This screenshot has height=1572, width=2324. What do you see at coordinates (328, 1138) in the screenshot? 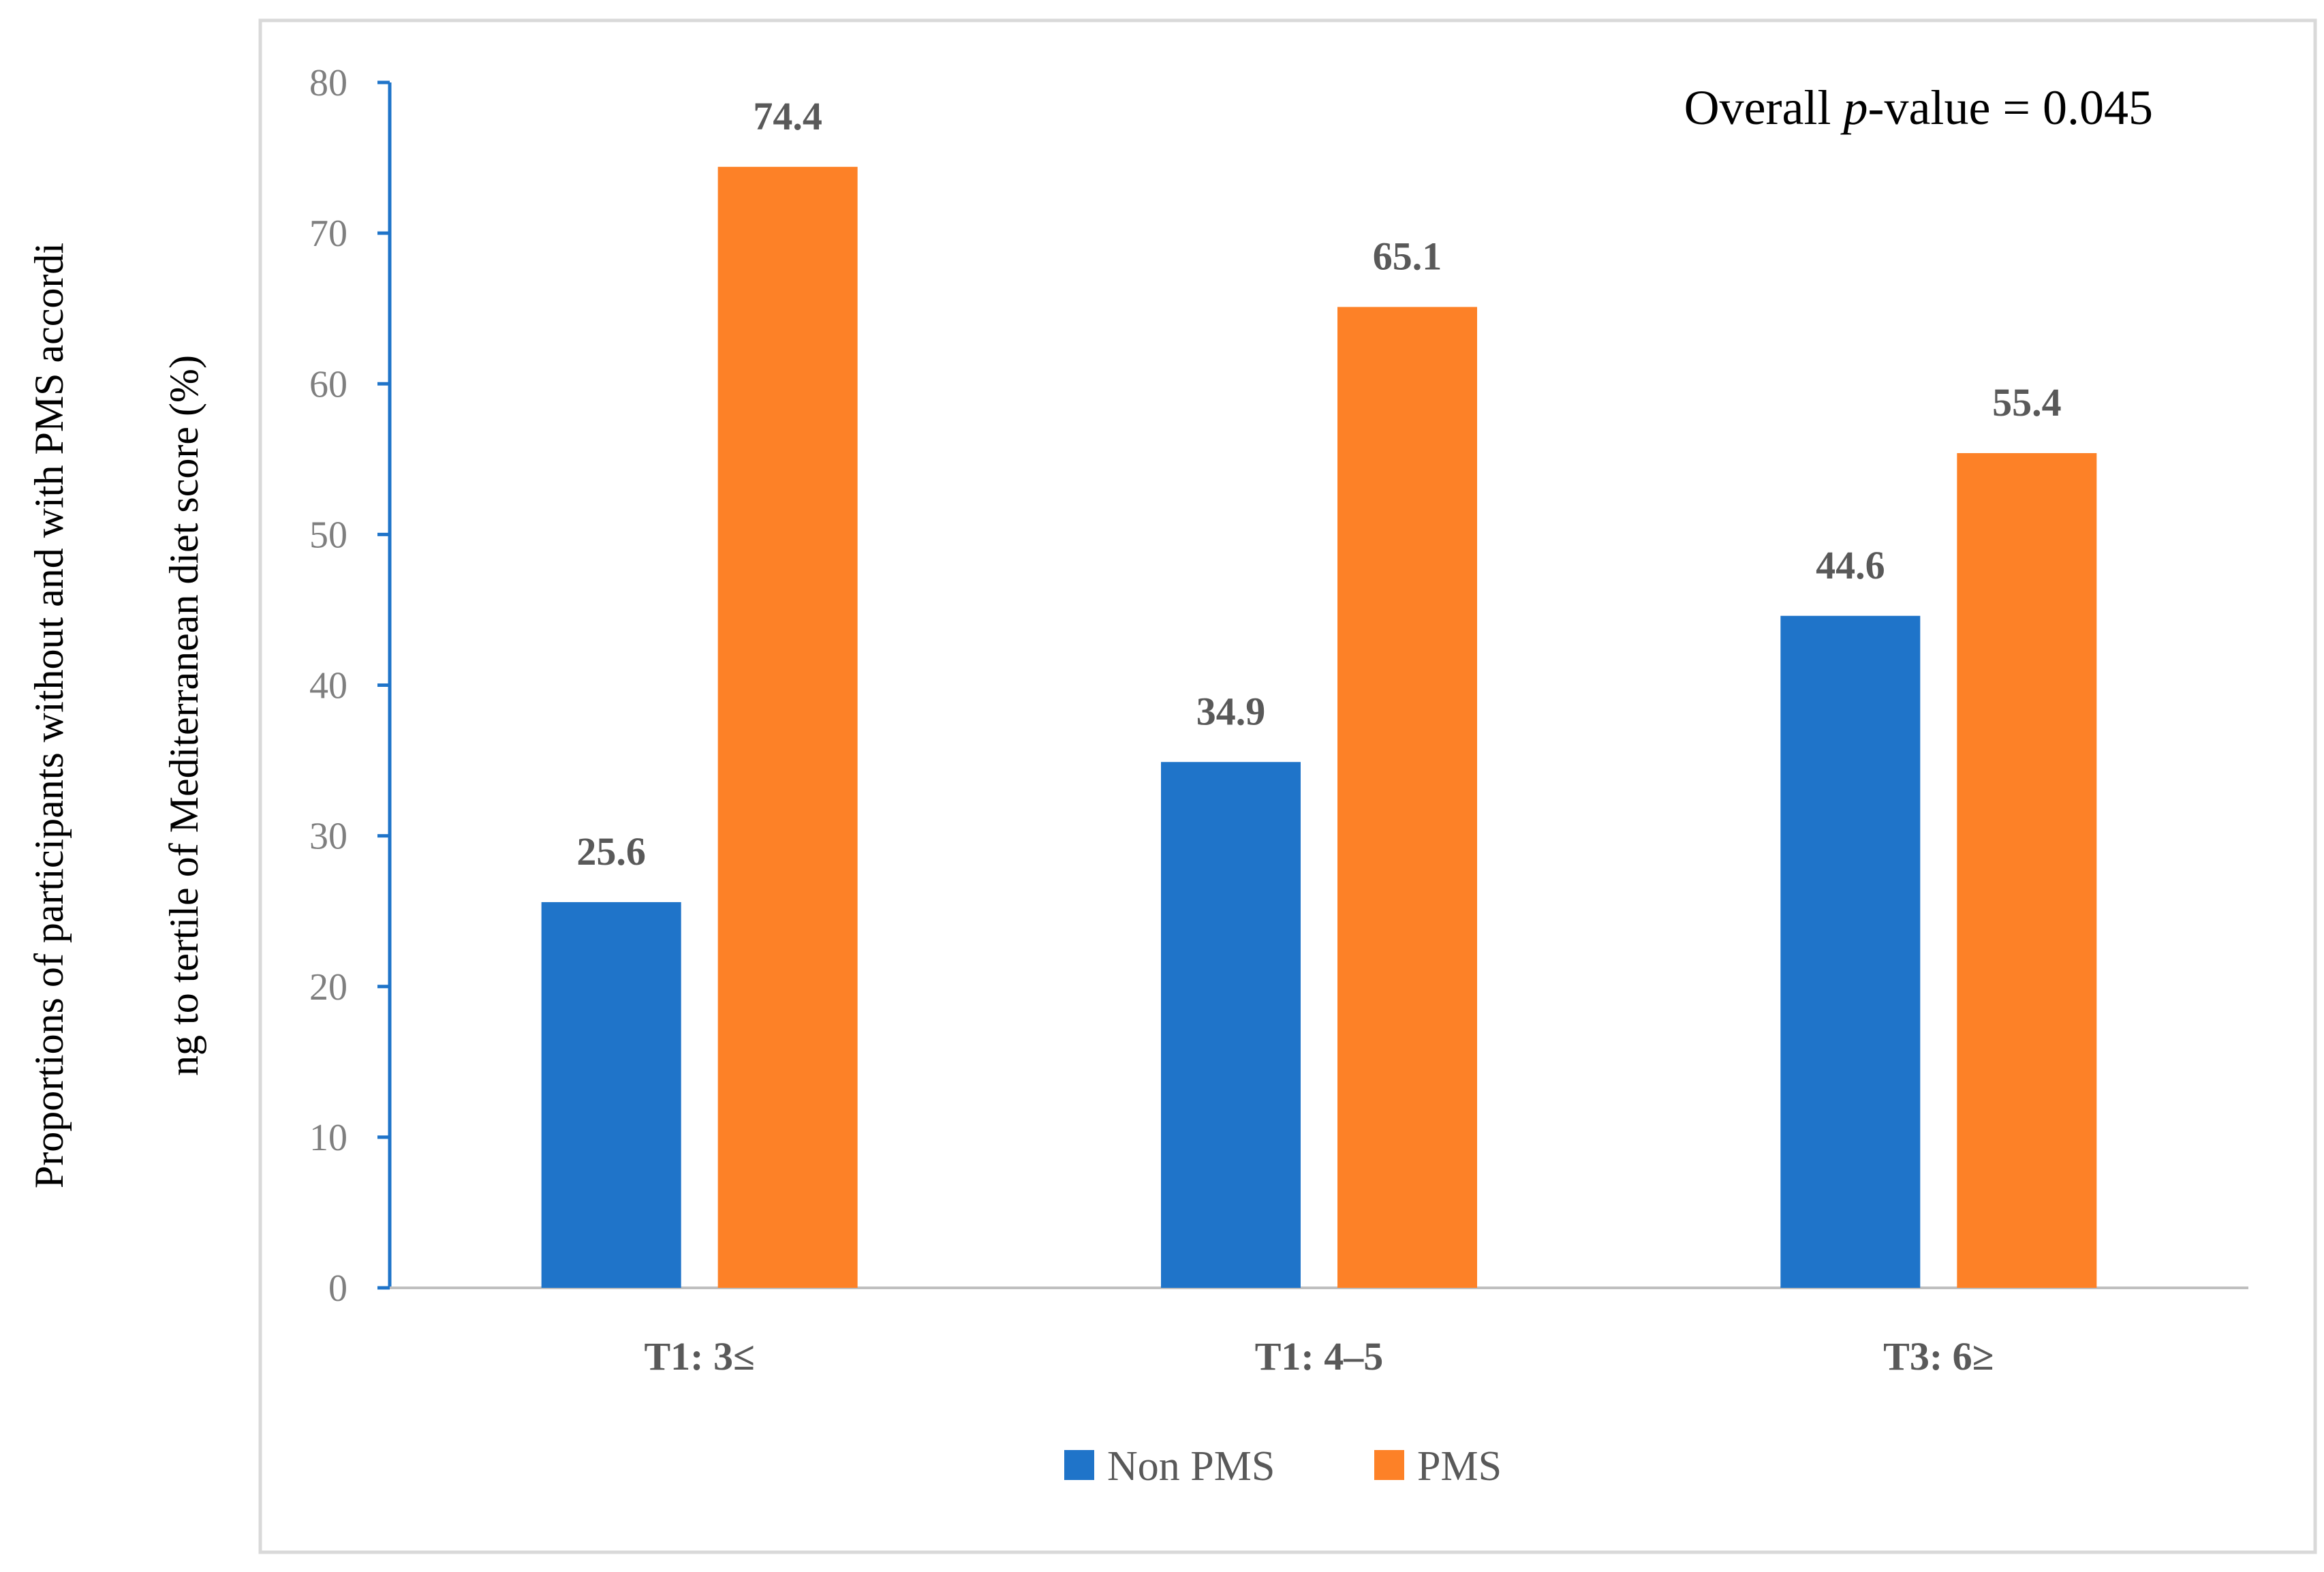
I see `y-tick-label: 10` at bounding box center [328, 1138].